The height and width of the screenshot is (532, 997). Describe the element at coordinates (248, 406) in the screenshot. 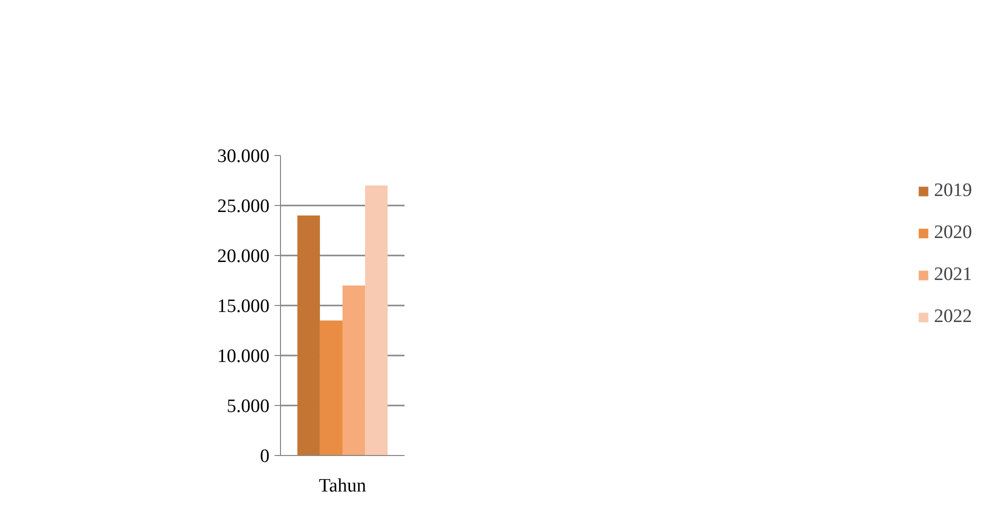

I see `y-tick-label: 5.000` at that location.